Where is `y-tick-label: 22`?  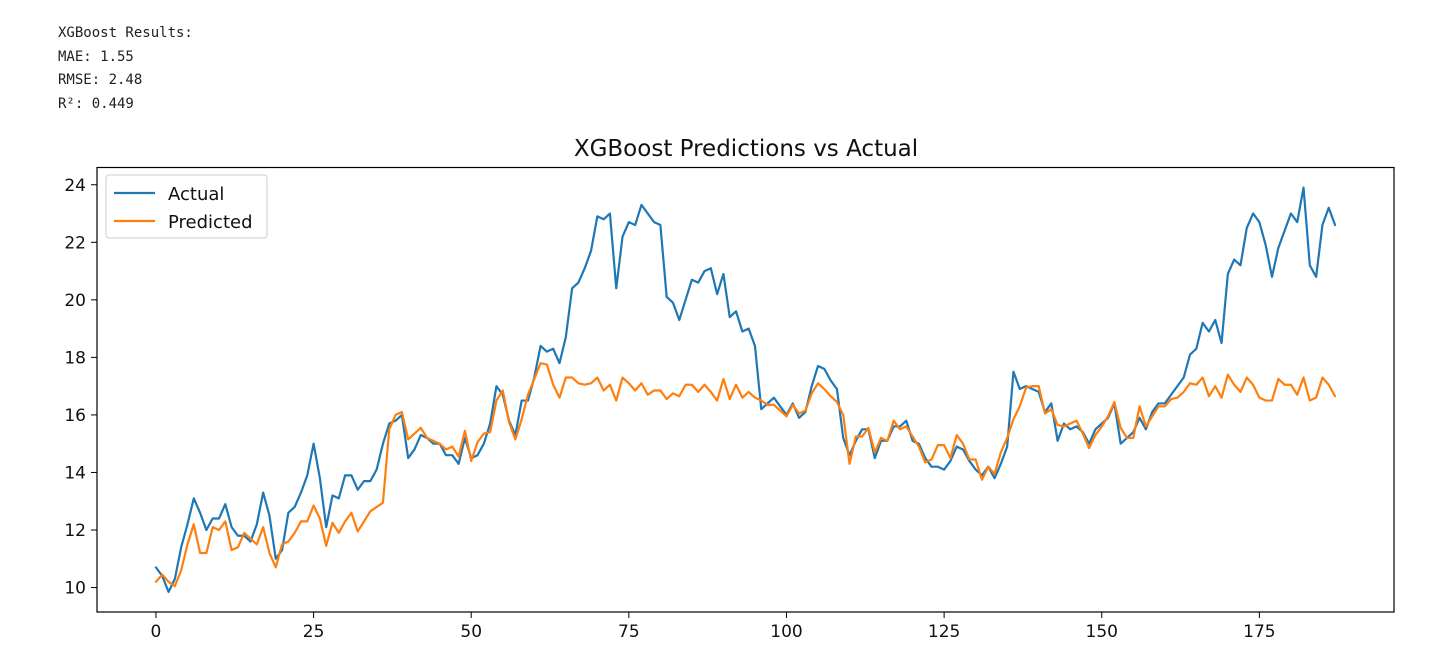 y-tick-label: 22 is located at coordinates (75, 243).